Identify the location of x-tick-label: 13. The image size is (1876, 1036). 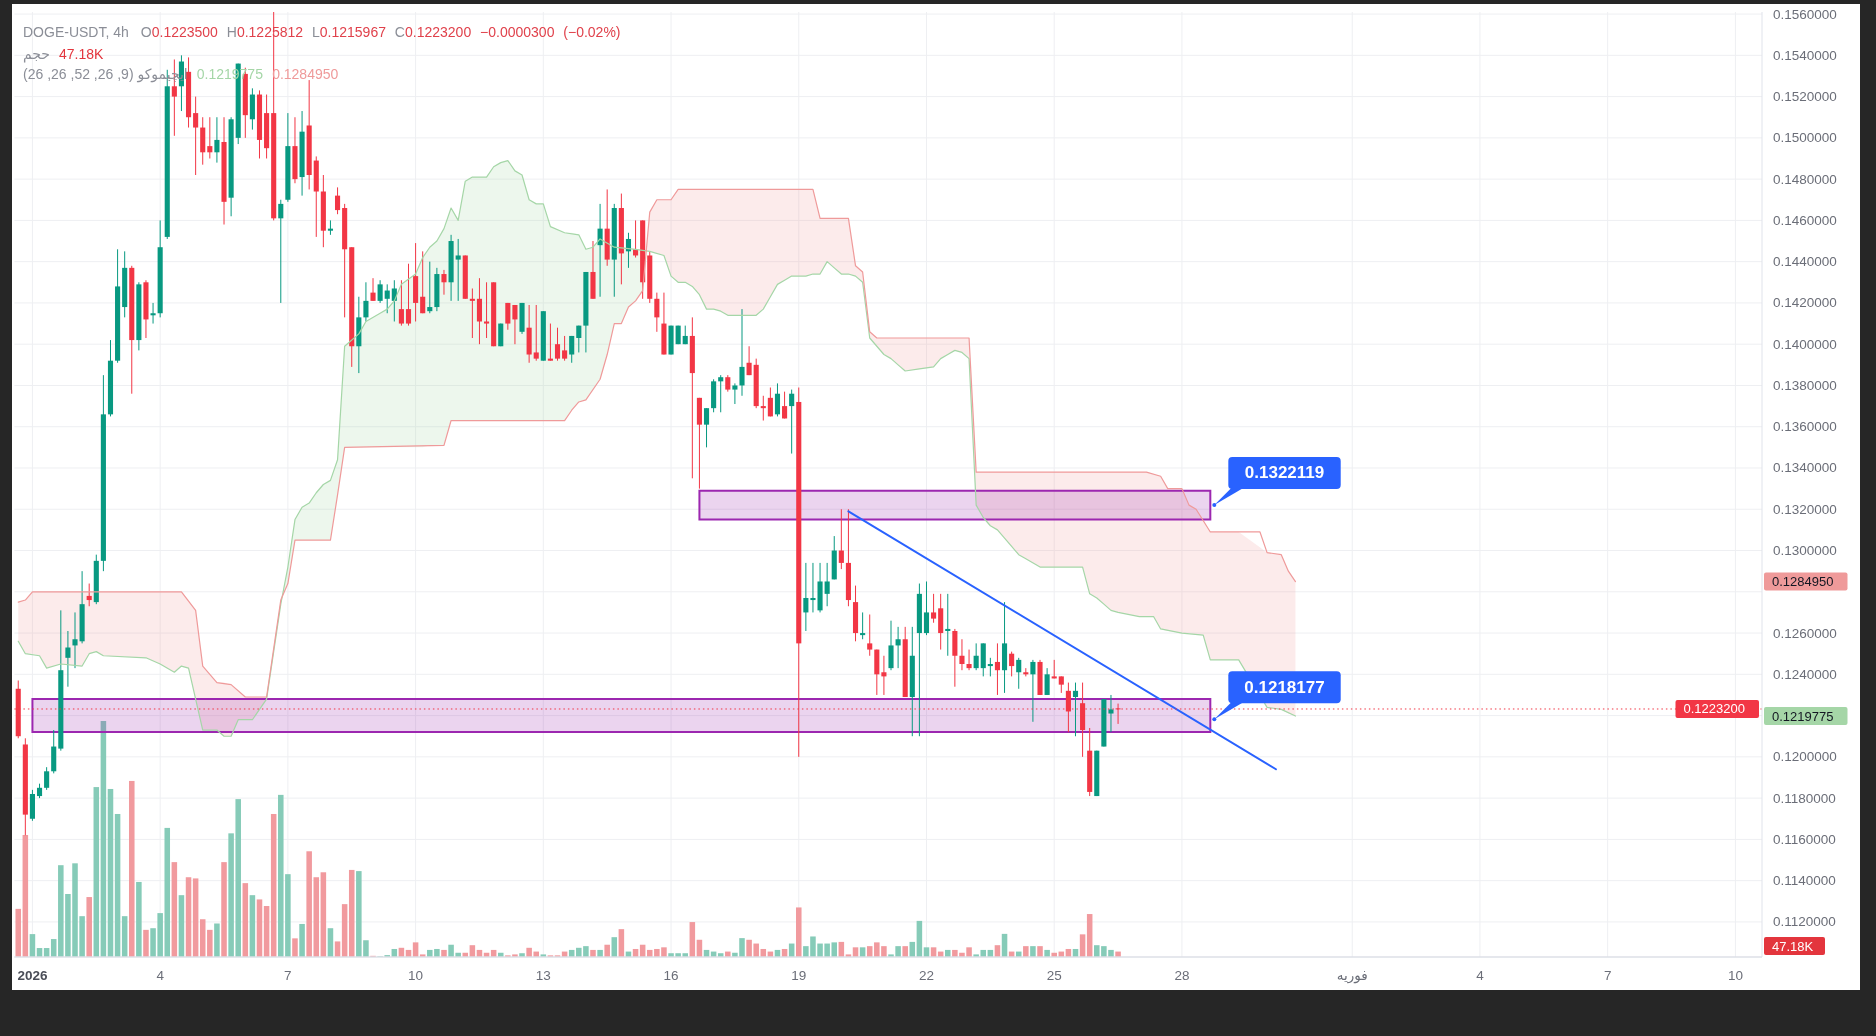
(543, 975).